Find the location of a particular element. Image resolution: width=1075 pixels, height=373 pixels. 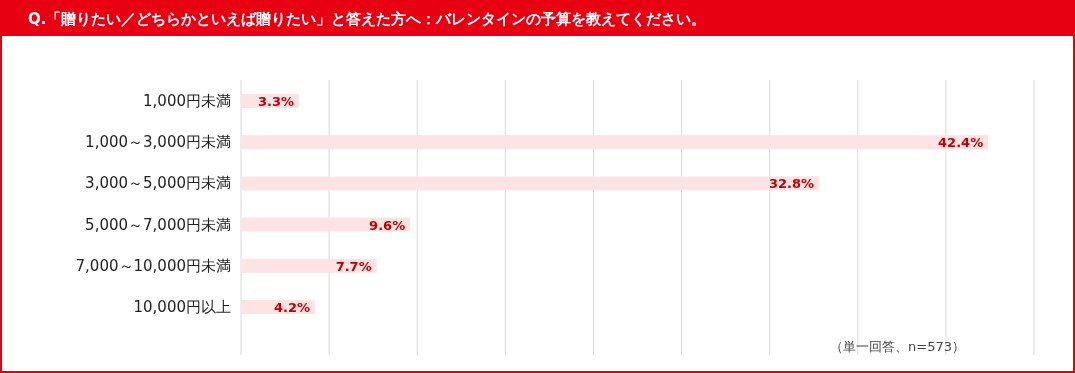

data-label: 32.8% is located at coordinates (791, 184).